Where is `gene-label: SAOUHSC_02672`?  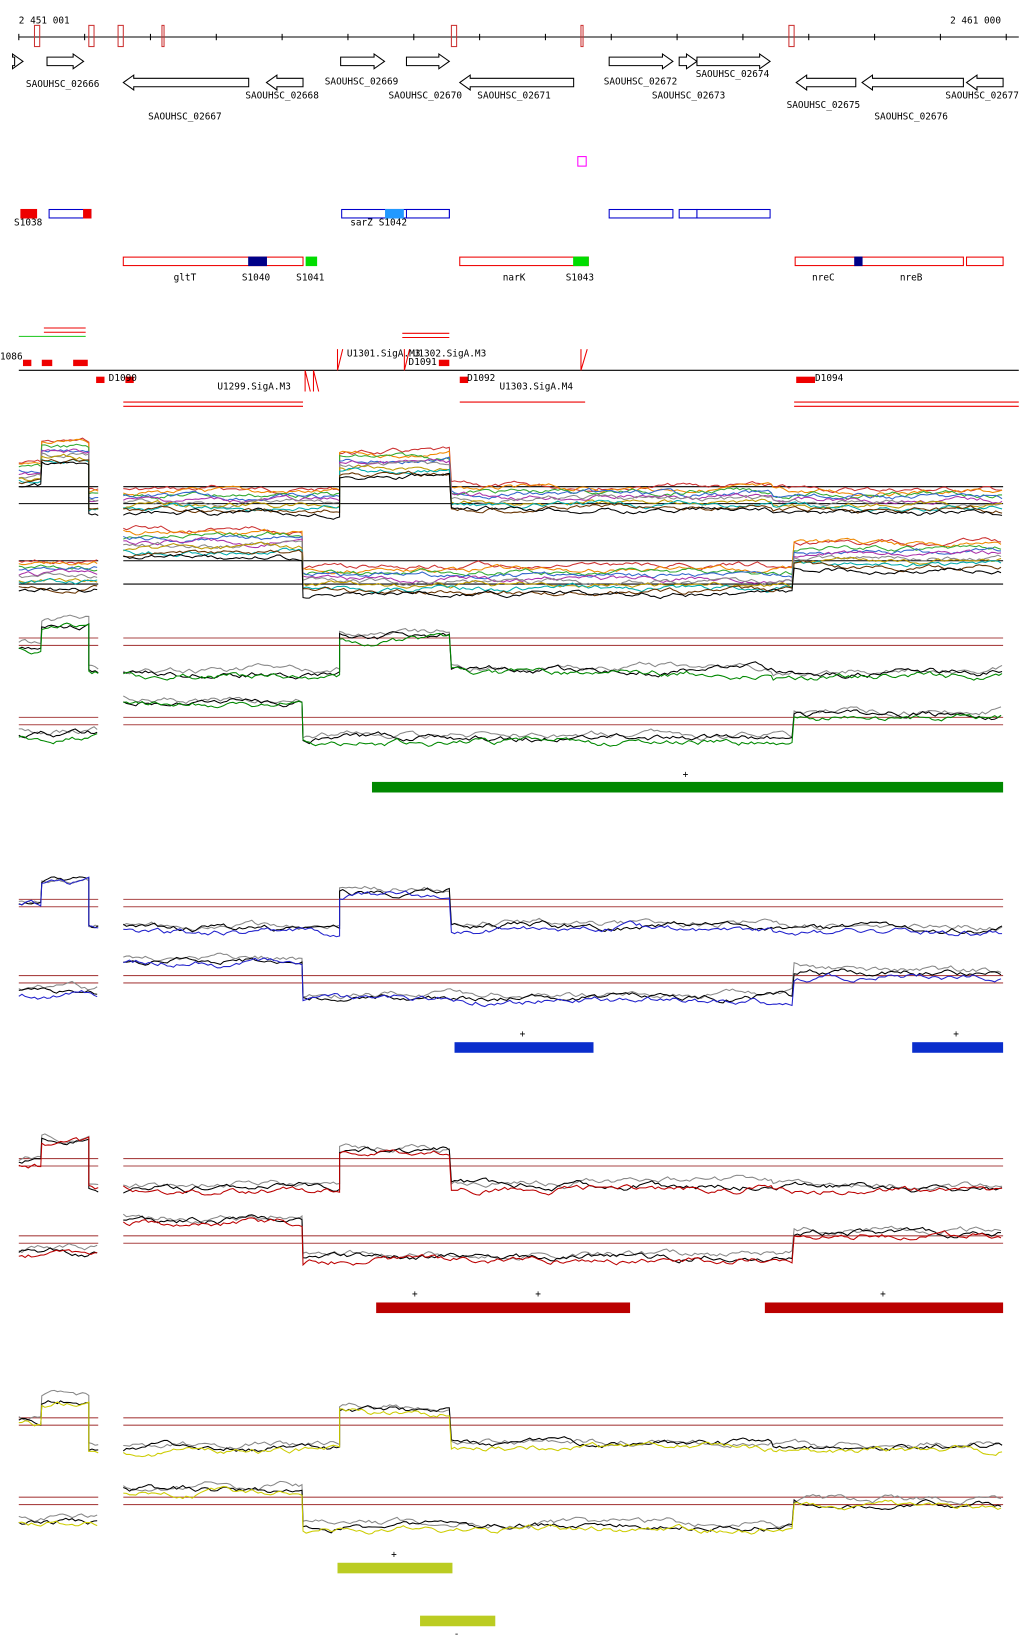
gene-label: SAOUHSC_02672 is located at coordinates (641, 82).